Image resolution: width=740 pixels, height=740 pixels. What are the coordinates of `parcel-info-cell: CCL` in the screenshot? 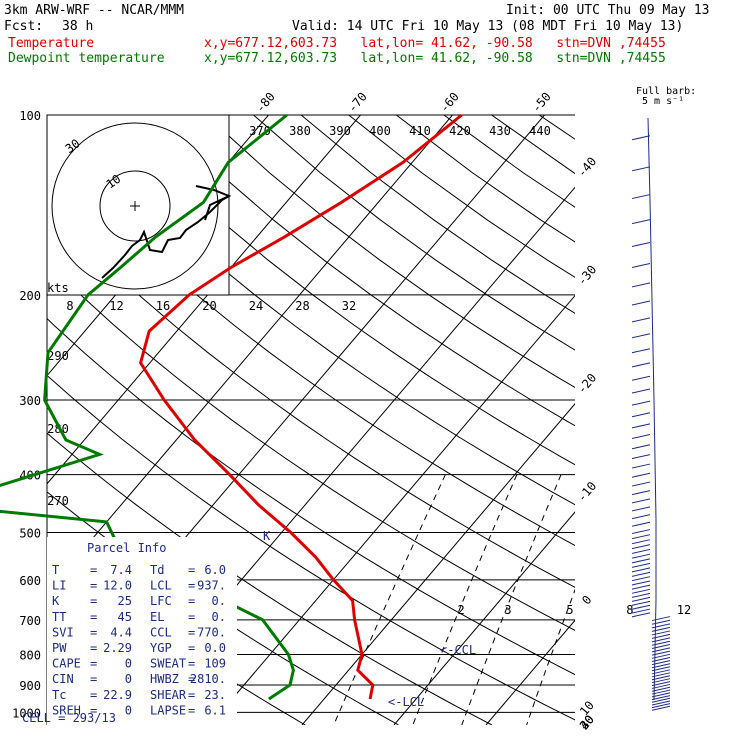 It's located at (161, 632).